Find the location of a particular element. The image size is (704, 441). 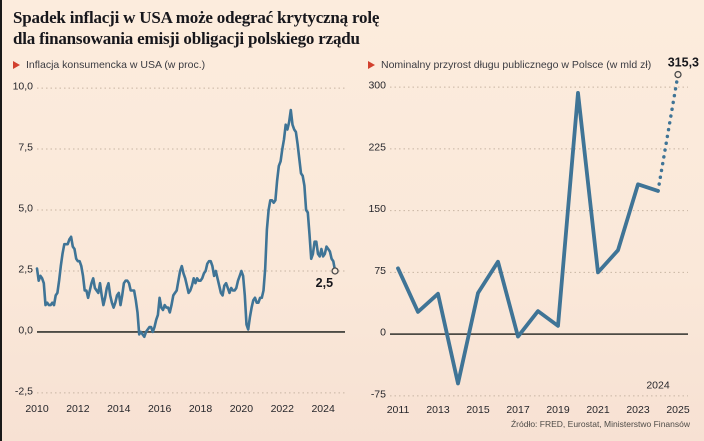

year-annotation: 2024 is located at coordinates (658, 385).